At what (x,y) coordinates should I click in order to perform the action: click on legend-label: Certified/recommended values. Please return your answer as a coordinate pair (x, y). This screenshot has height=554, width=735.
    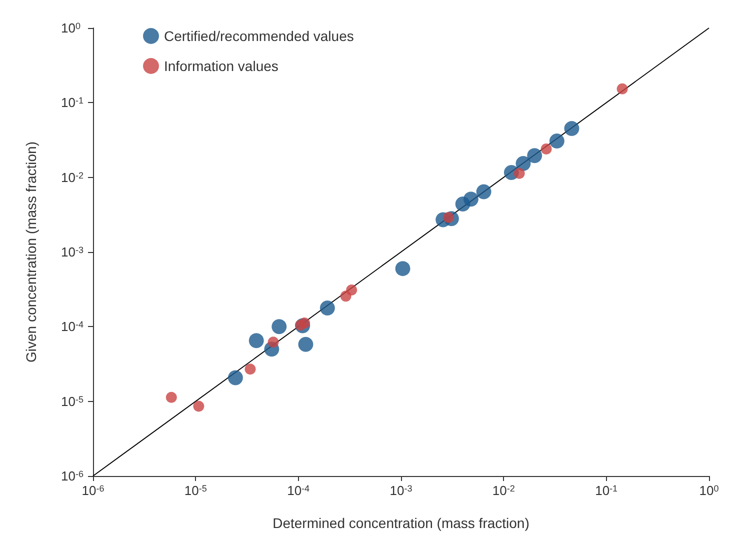
    Looking at the image, I should click on (259, 36).